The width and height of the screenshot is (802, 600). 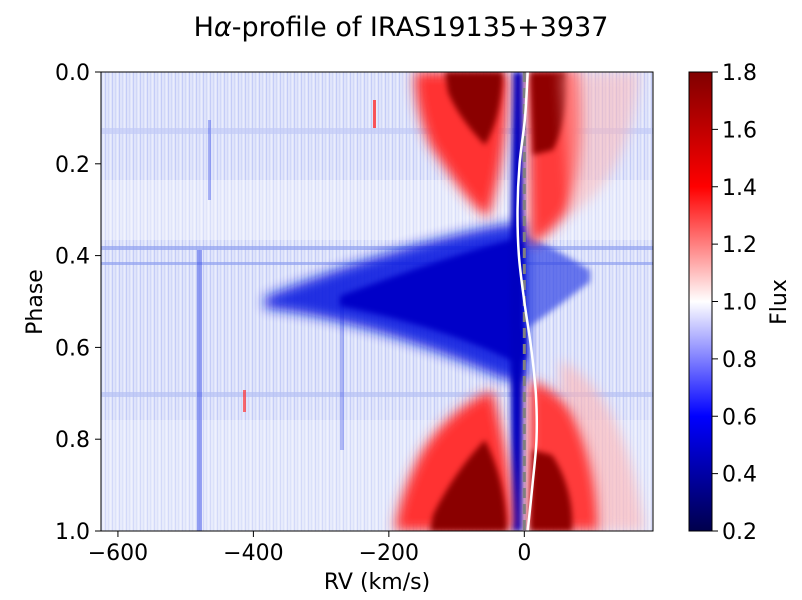 What do you see at coordinates (739, 360) in the screenshot?
I see `colorbar-tick-label: 0.8` at bounding box center [739, 360].